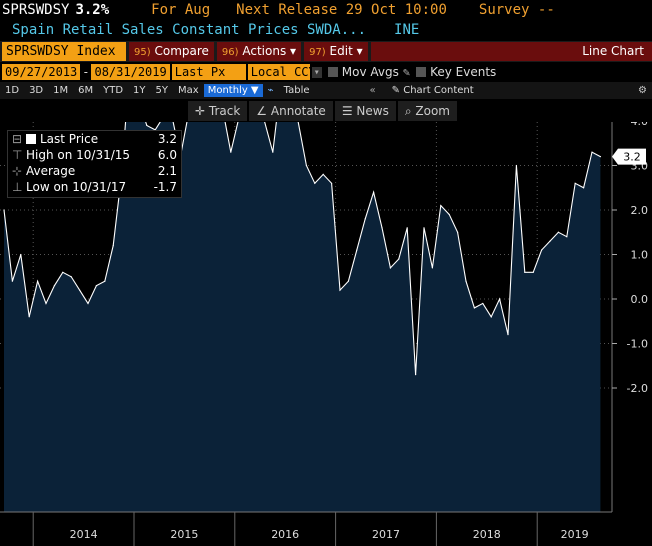 This screenshot has height=546, width=652. I want to click on average-marker-icon: ⊹, so click(17, 171).